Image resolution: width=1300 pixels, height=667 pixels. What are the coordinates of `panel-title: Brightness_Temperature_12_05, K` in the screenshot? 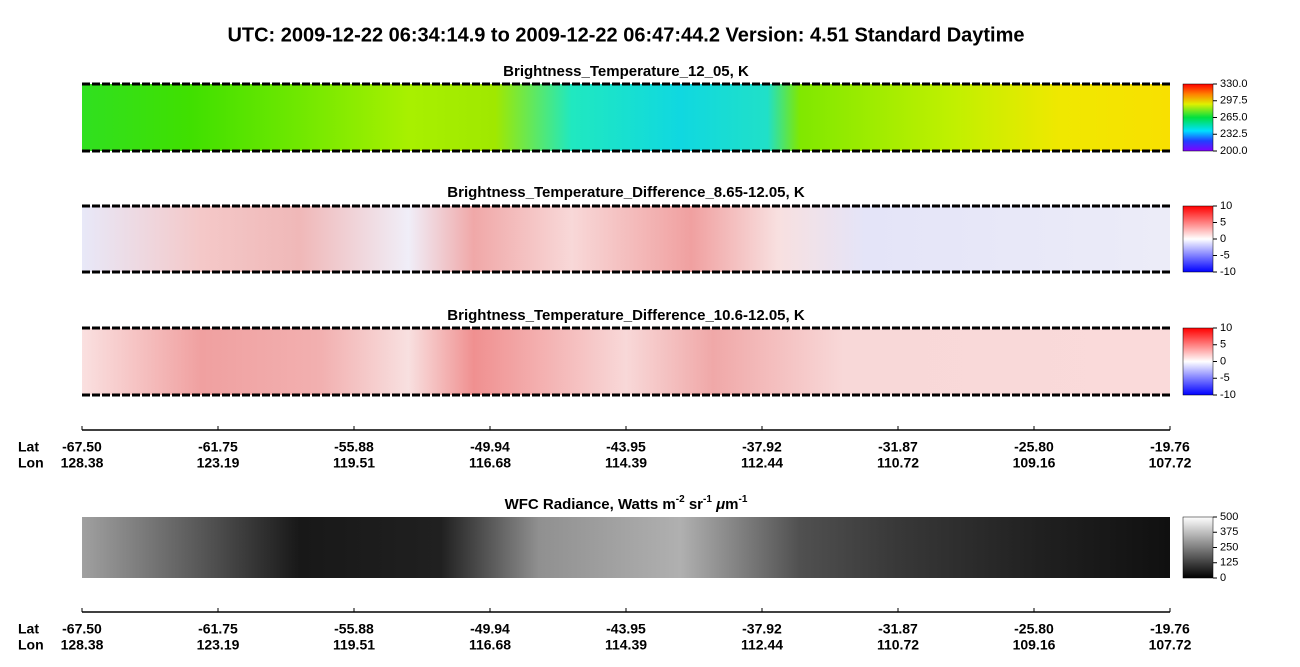 It's located at (626, 71).